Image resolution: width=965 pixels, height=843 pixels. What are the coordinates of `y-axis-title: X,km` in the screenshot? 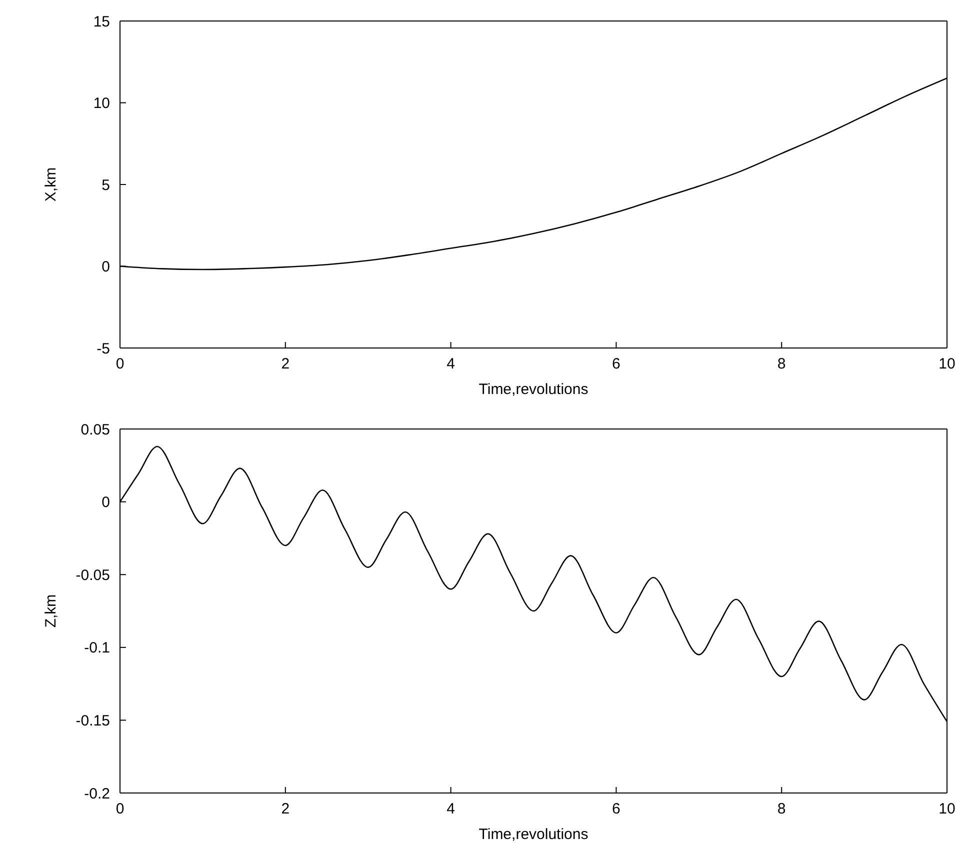 It's located at (51, 184).